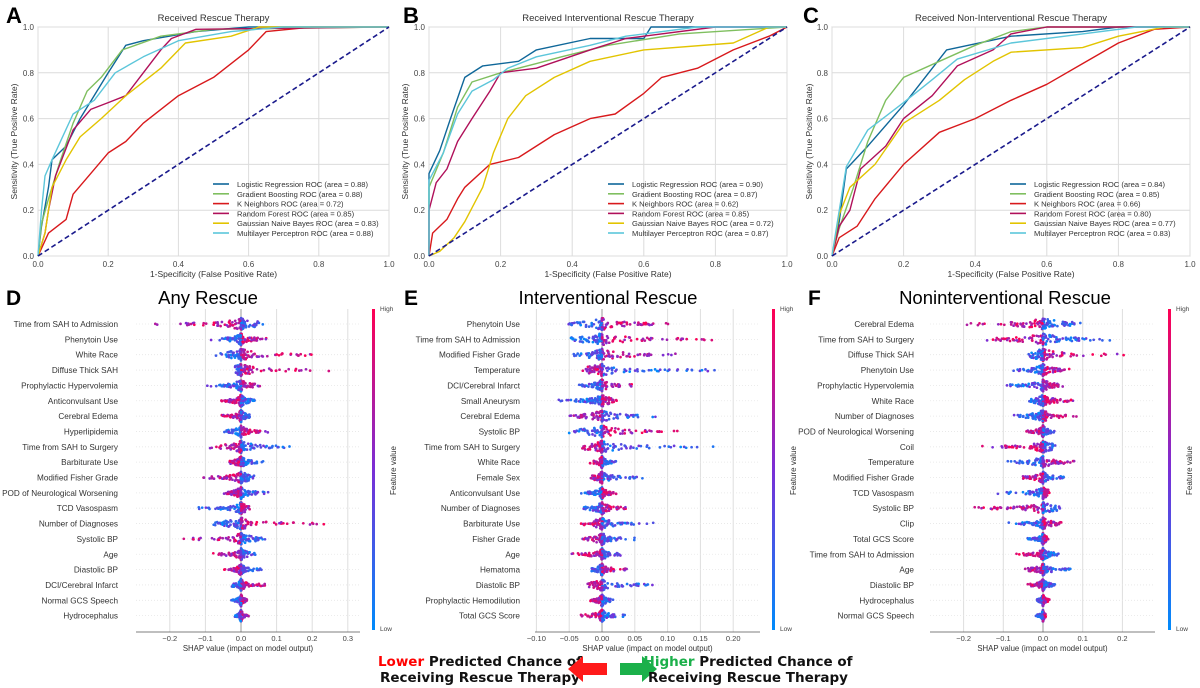 Image resolution: width=1200 pixels, height=688 pixels. Describe the element at coordinates (85, 370) in the screenshot. I see `feature-label: Diffuse Thick SAH` at that location.